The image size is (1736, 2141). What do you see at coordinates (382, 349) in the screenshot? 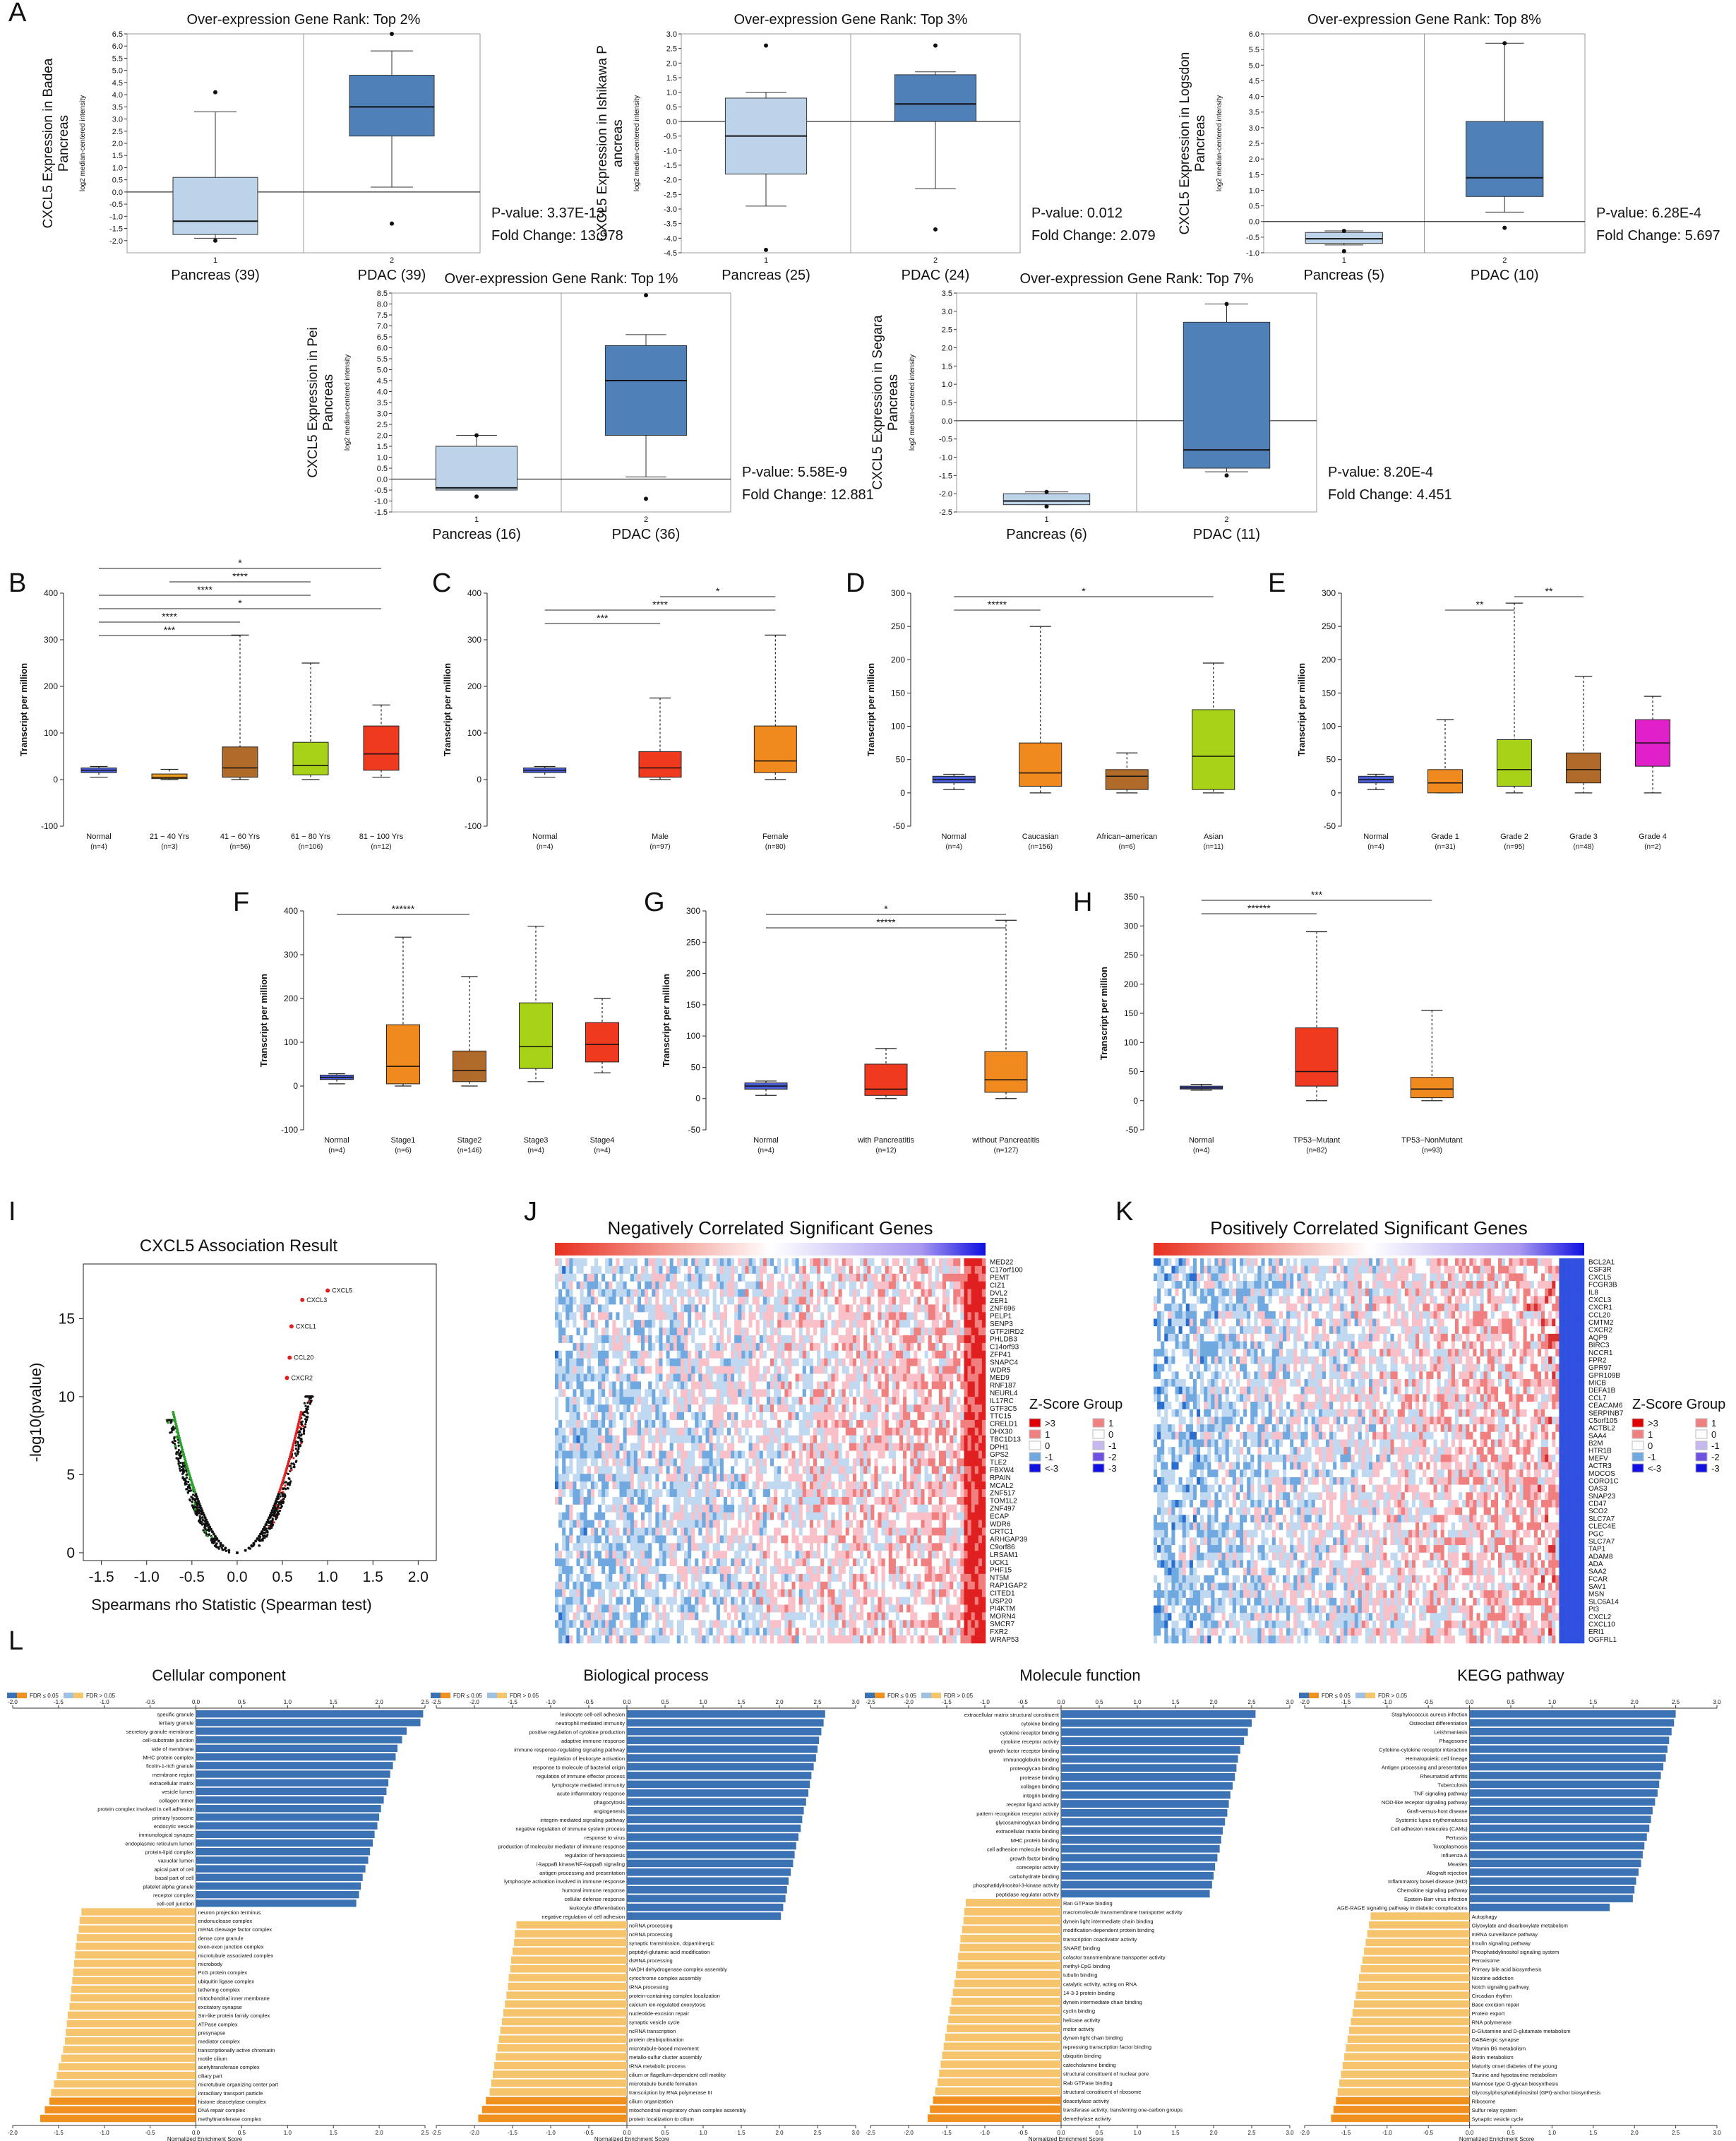
I see `y-tick-label: 6.0` at bounding box center [382, 349].